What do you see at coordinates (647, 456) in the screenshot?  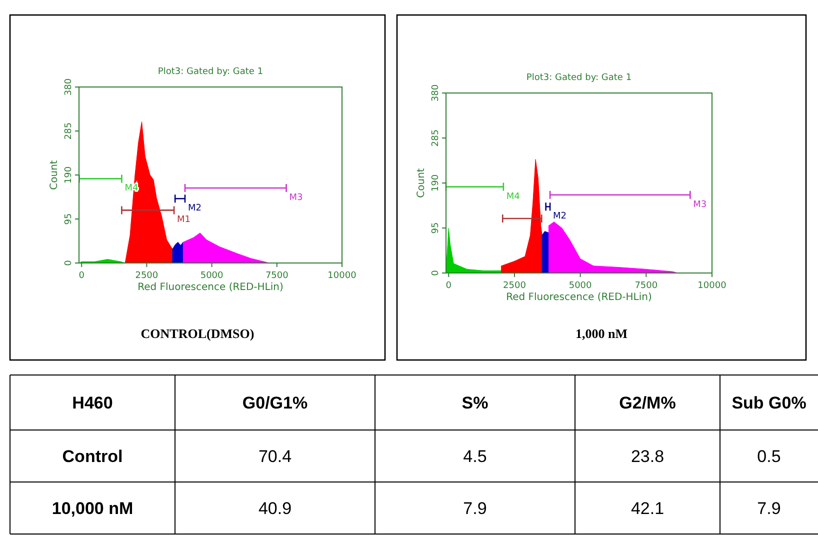 I see `data-label: 23.8` at bounding box center [647, 456].